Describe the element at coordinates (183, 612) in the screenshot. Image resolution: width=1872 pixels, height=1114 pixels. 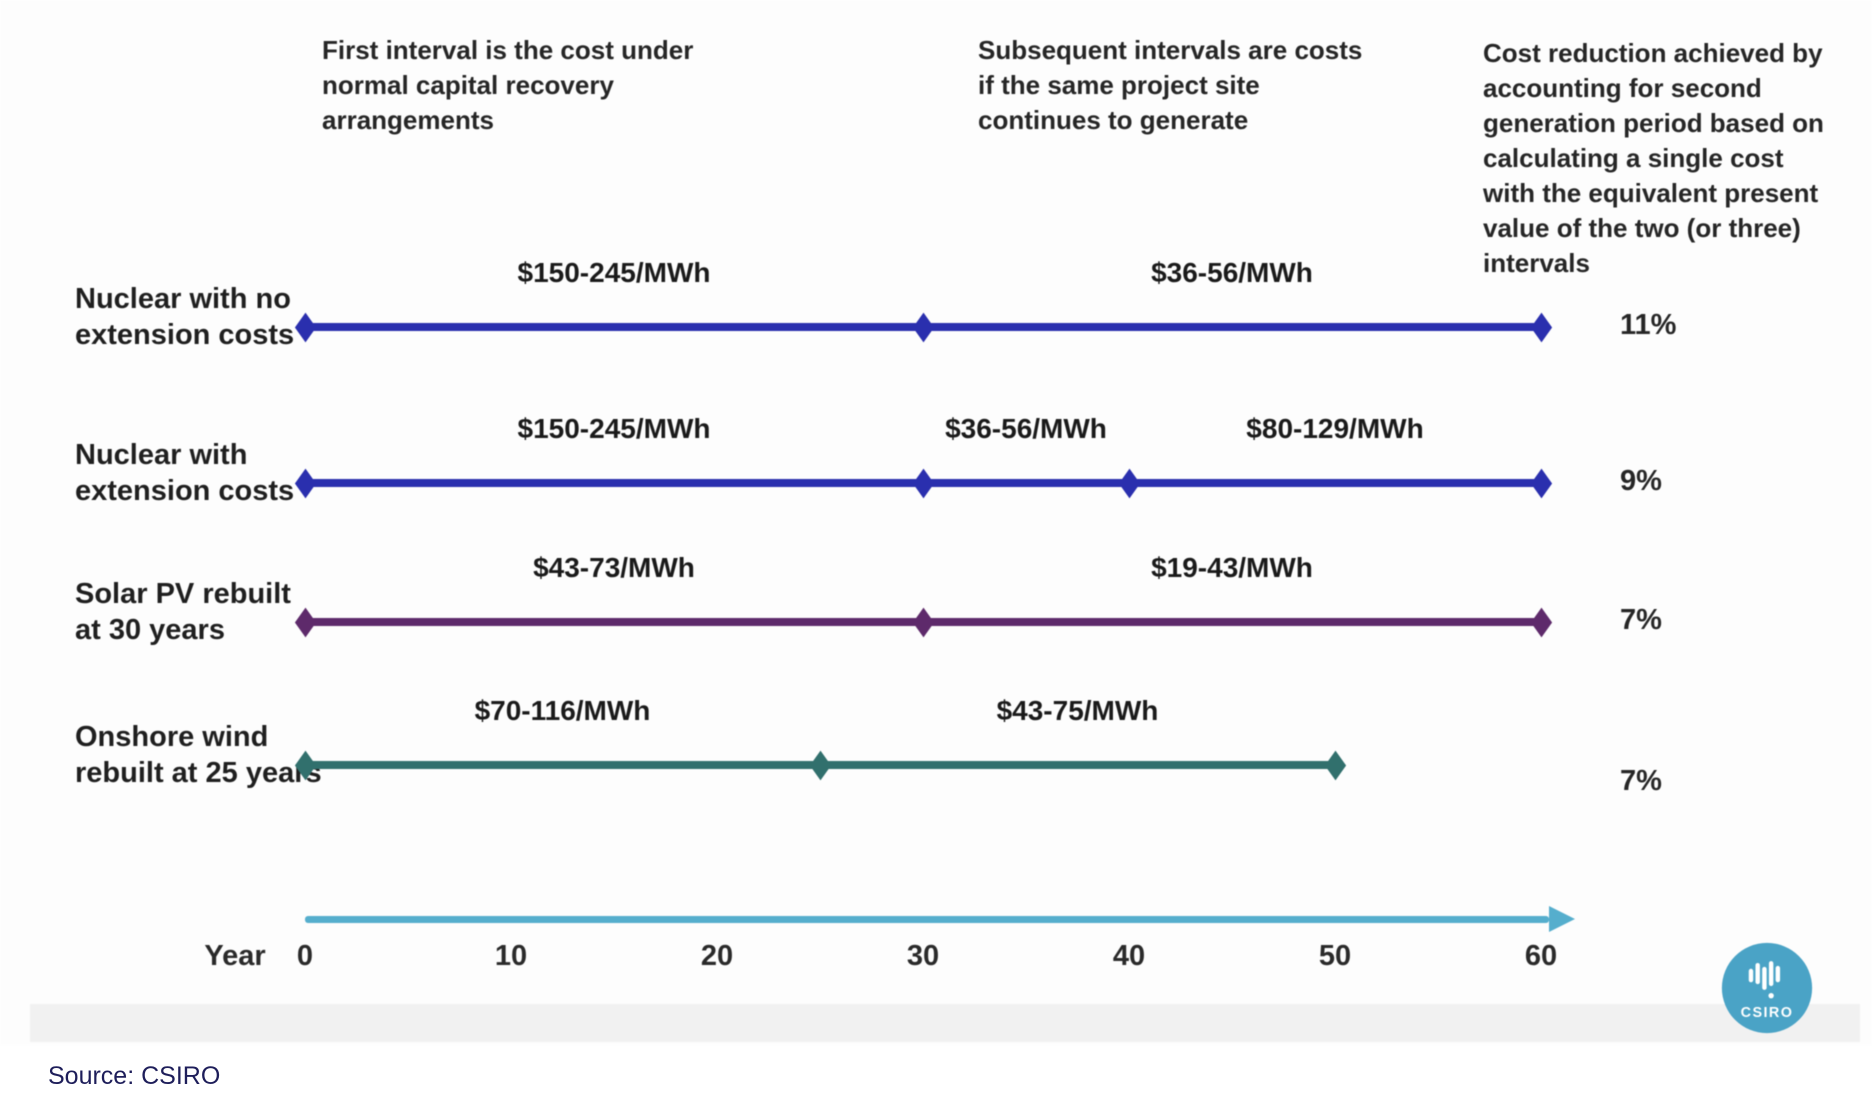
I see `series-label: Solar PV rebuilt at 30 years` at that location.